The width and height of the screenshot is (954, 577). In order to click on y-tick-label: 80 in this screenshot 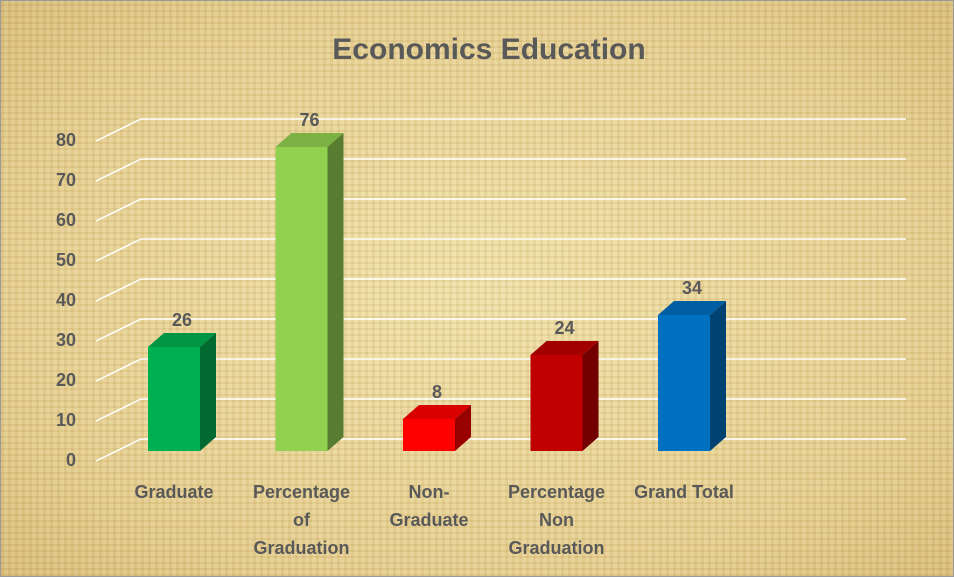, I will do `click(66, 140)`.